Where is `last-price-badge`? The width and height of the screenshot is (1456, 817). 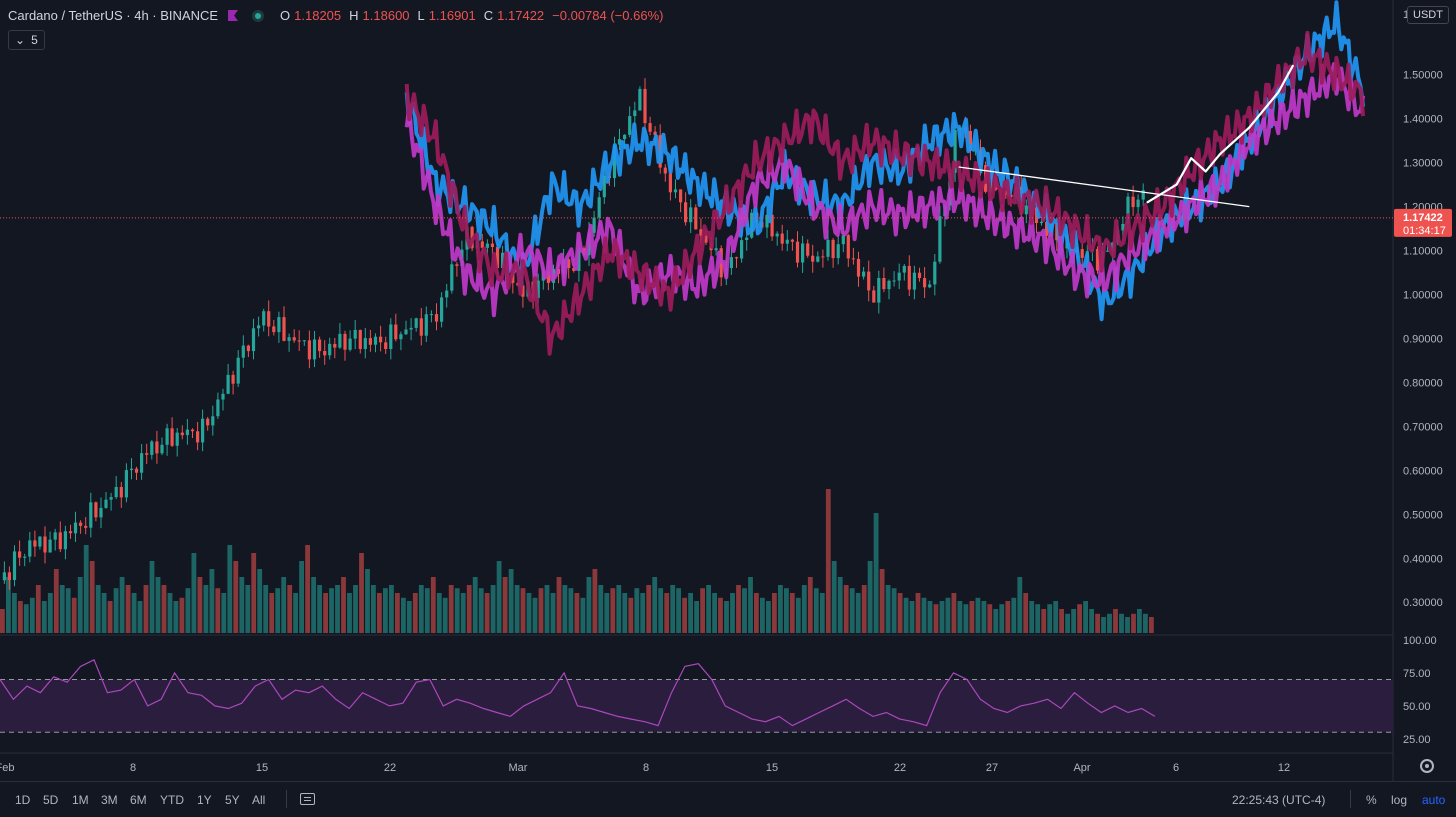
last-price-badge is located at coordinates (1423, 222).